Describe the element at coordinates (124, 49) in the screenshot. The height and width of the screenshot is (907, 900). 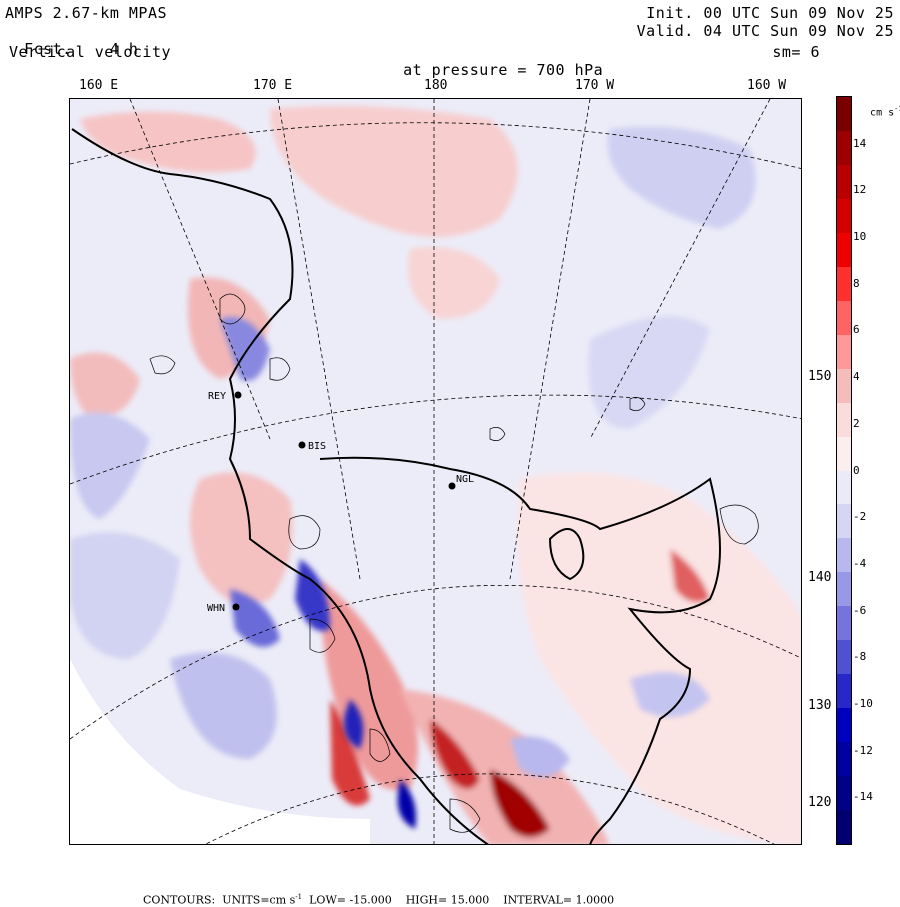
I see `forecast-value: 4 h` at that location.